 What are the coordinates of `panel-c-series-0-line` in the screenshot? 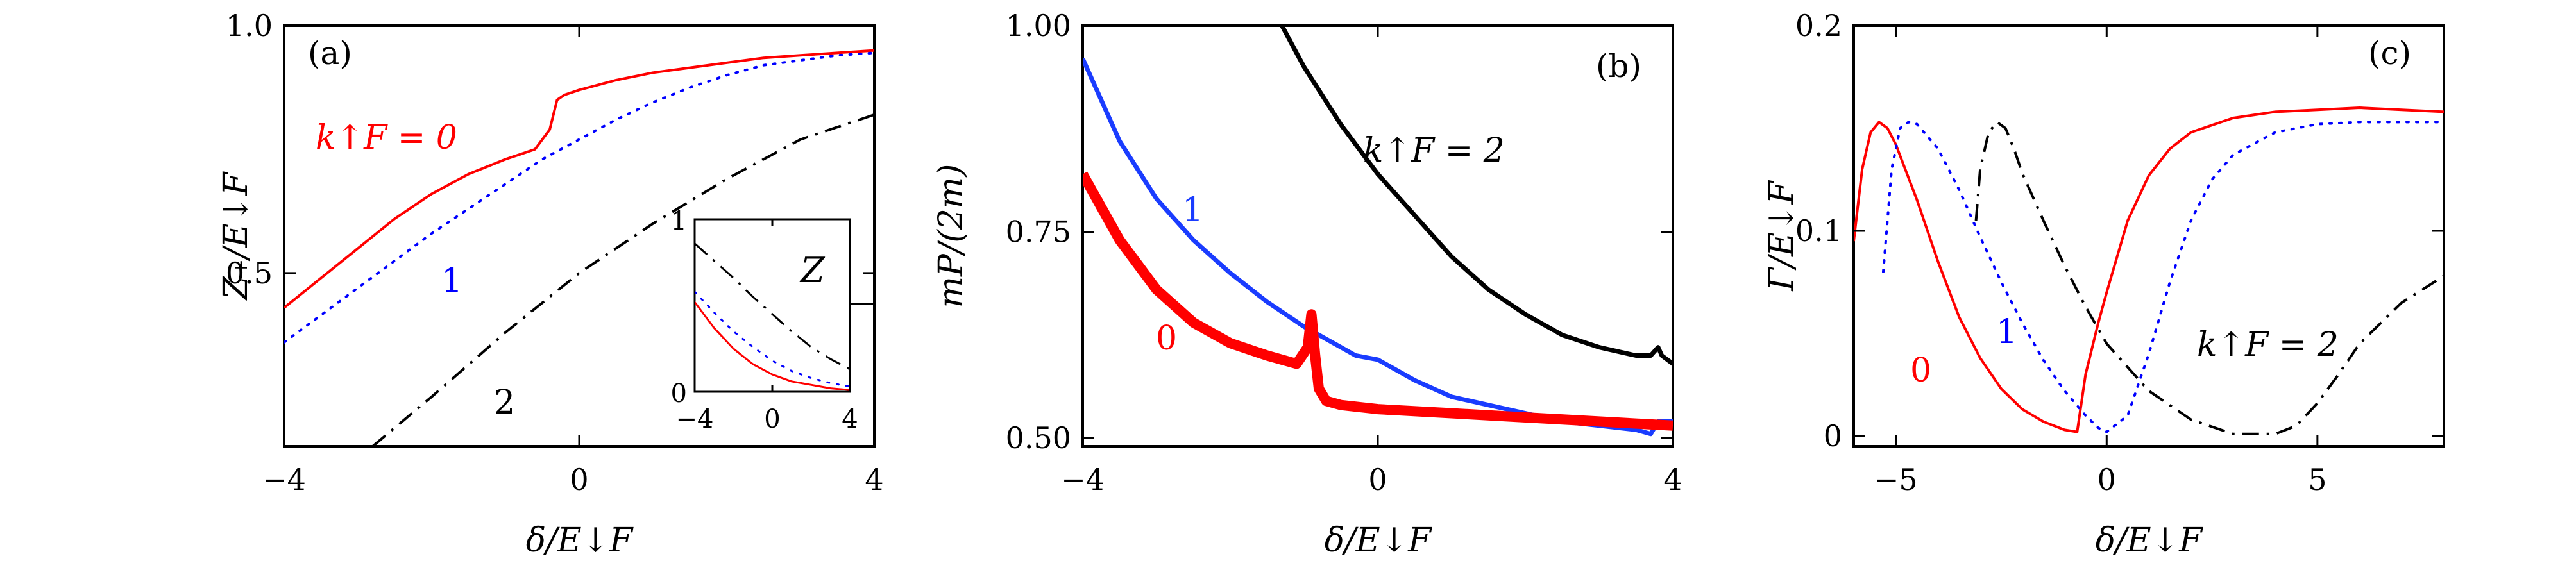 It's located at (2149, 269).